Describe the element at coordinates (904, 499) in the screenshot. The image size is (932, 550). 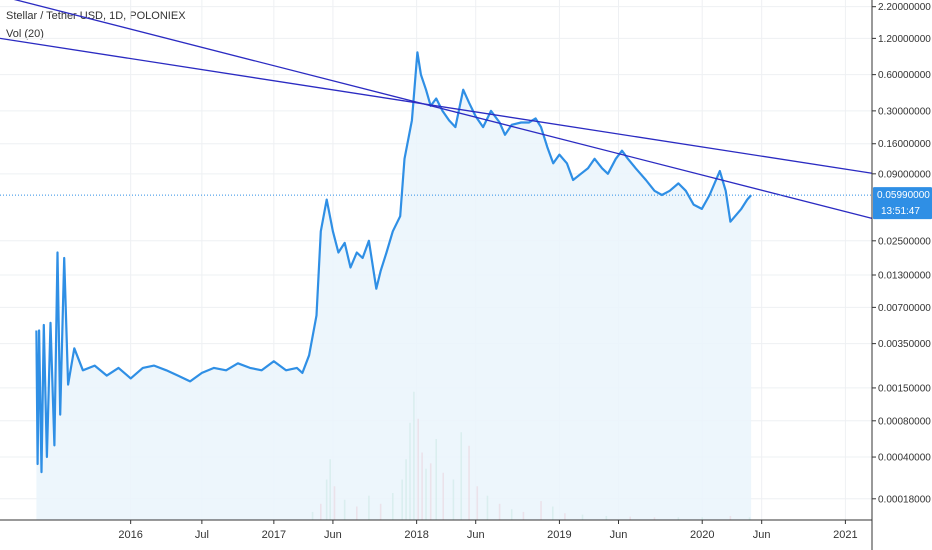
I see `y-tick-label: 0.00018000` at that location.